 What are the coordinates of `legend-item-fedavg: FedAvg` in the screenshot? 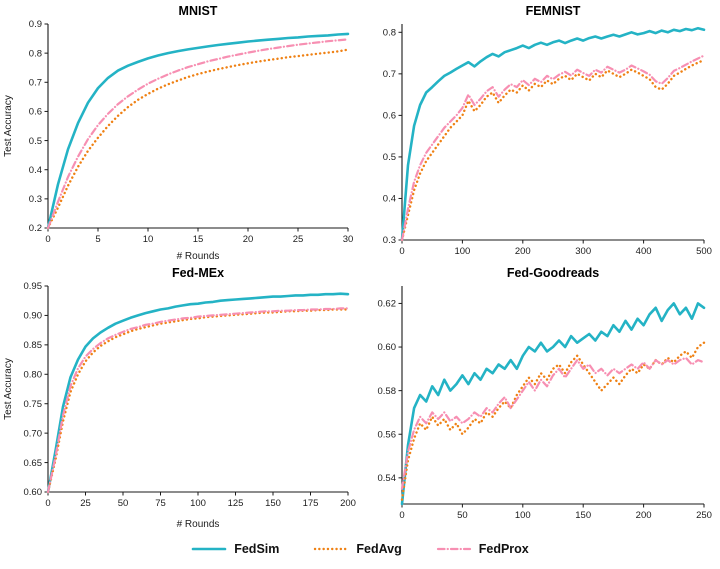 It's located at (357, 549).